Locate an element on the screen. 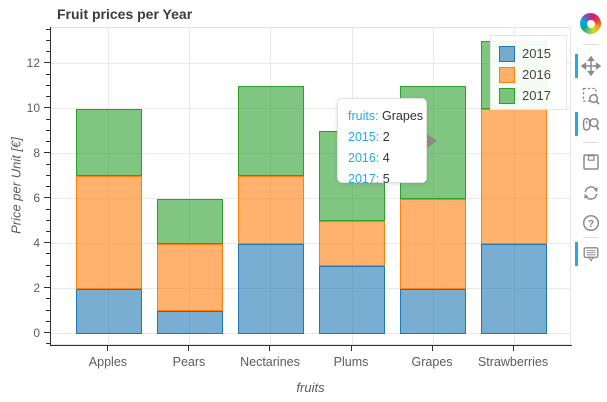 The height and width of the screenshot is (402, 607). tool-box-zoom is located at coordinates (591, 96).